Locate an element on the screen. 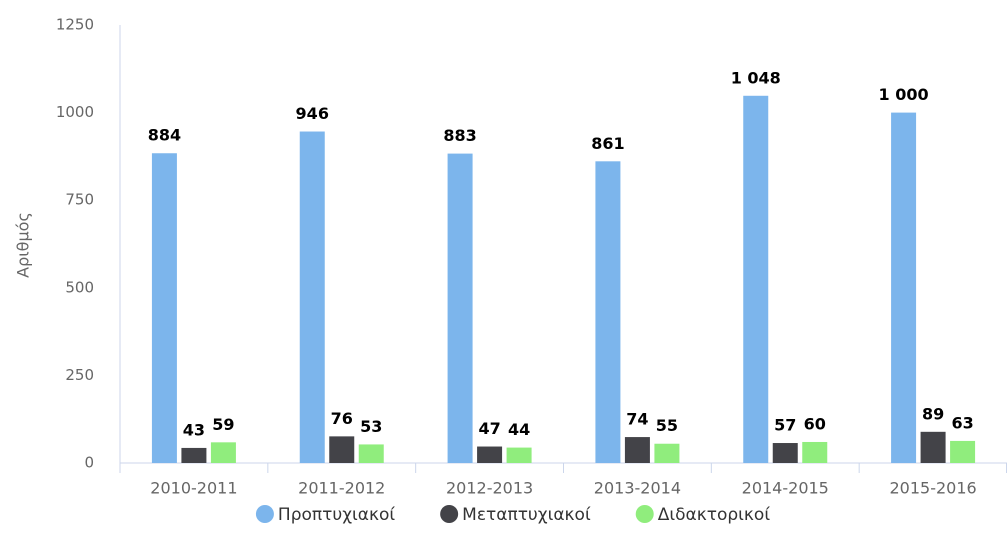 The image size is (1007, 552). x-tick-label: 2013-2014 is located at coordinates (637, 488).